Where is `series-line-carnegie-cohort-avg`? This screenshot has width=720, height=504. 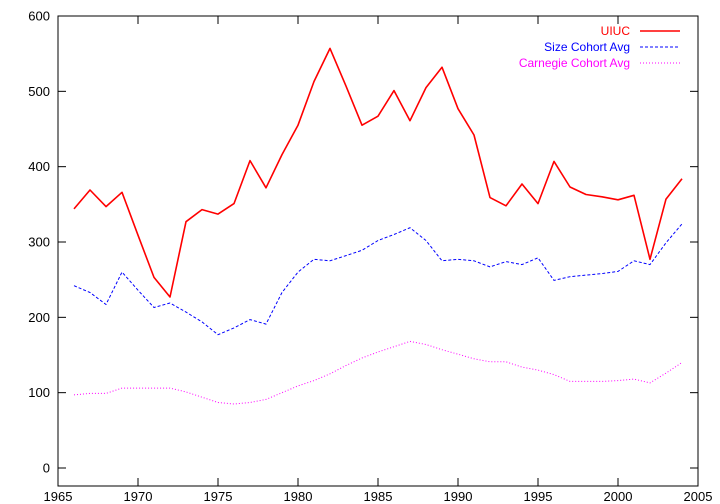
series-line-carnegie-cohort-avg is located at coordinates (378, 372).